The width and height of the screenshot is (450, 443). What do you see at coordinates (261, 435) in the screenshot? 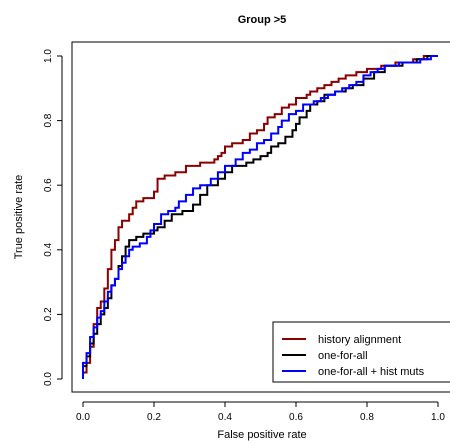
I see `x-axis-label: False positive rate` at bounding box center [261, 435].